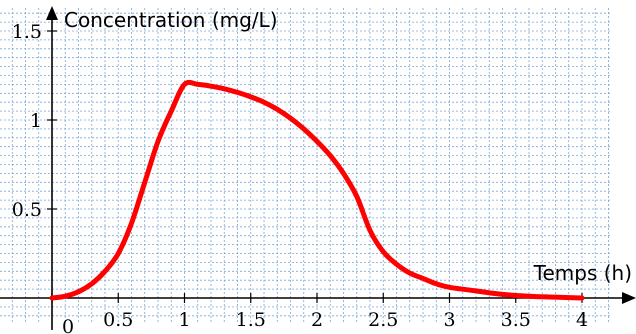 This screenshot has width=636, height=334. I want to click on x-tick-label: 2.5, so click(383, 320).